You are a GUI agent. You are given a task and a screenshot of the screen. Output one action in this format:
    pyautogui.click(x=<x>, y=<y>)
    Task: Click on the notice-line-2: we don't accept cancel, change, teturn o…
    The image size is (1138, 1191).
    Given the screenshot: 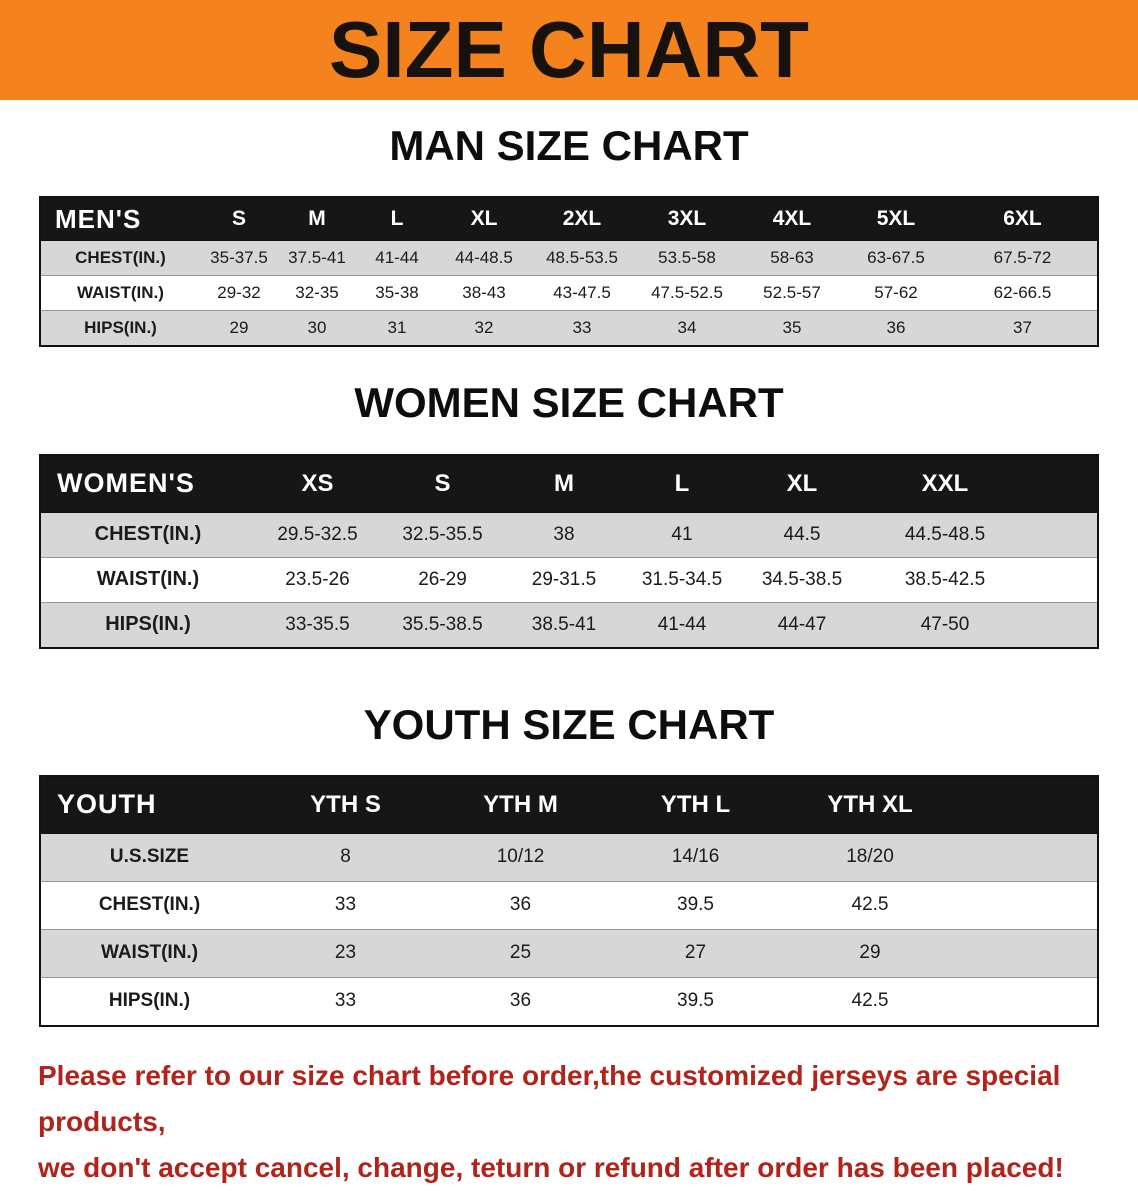 What is the action you would take?
    pyautogui.click(x=551, y=1168)
    